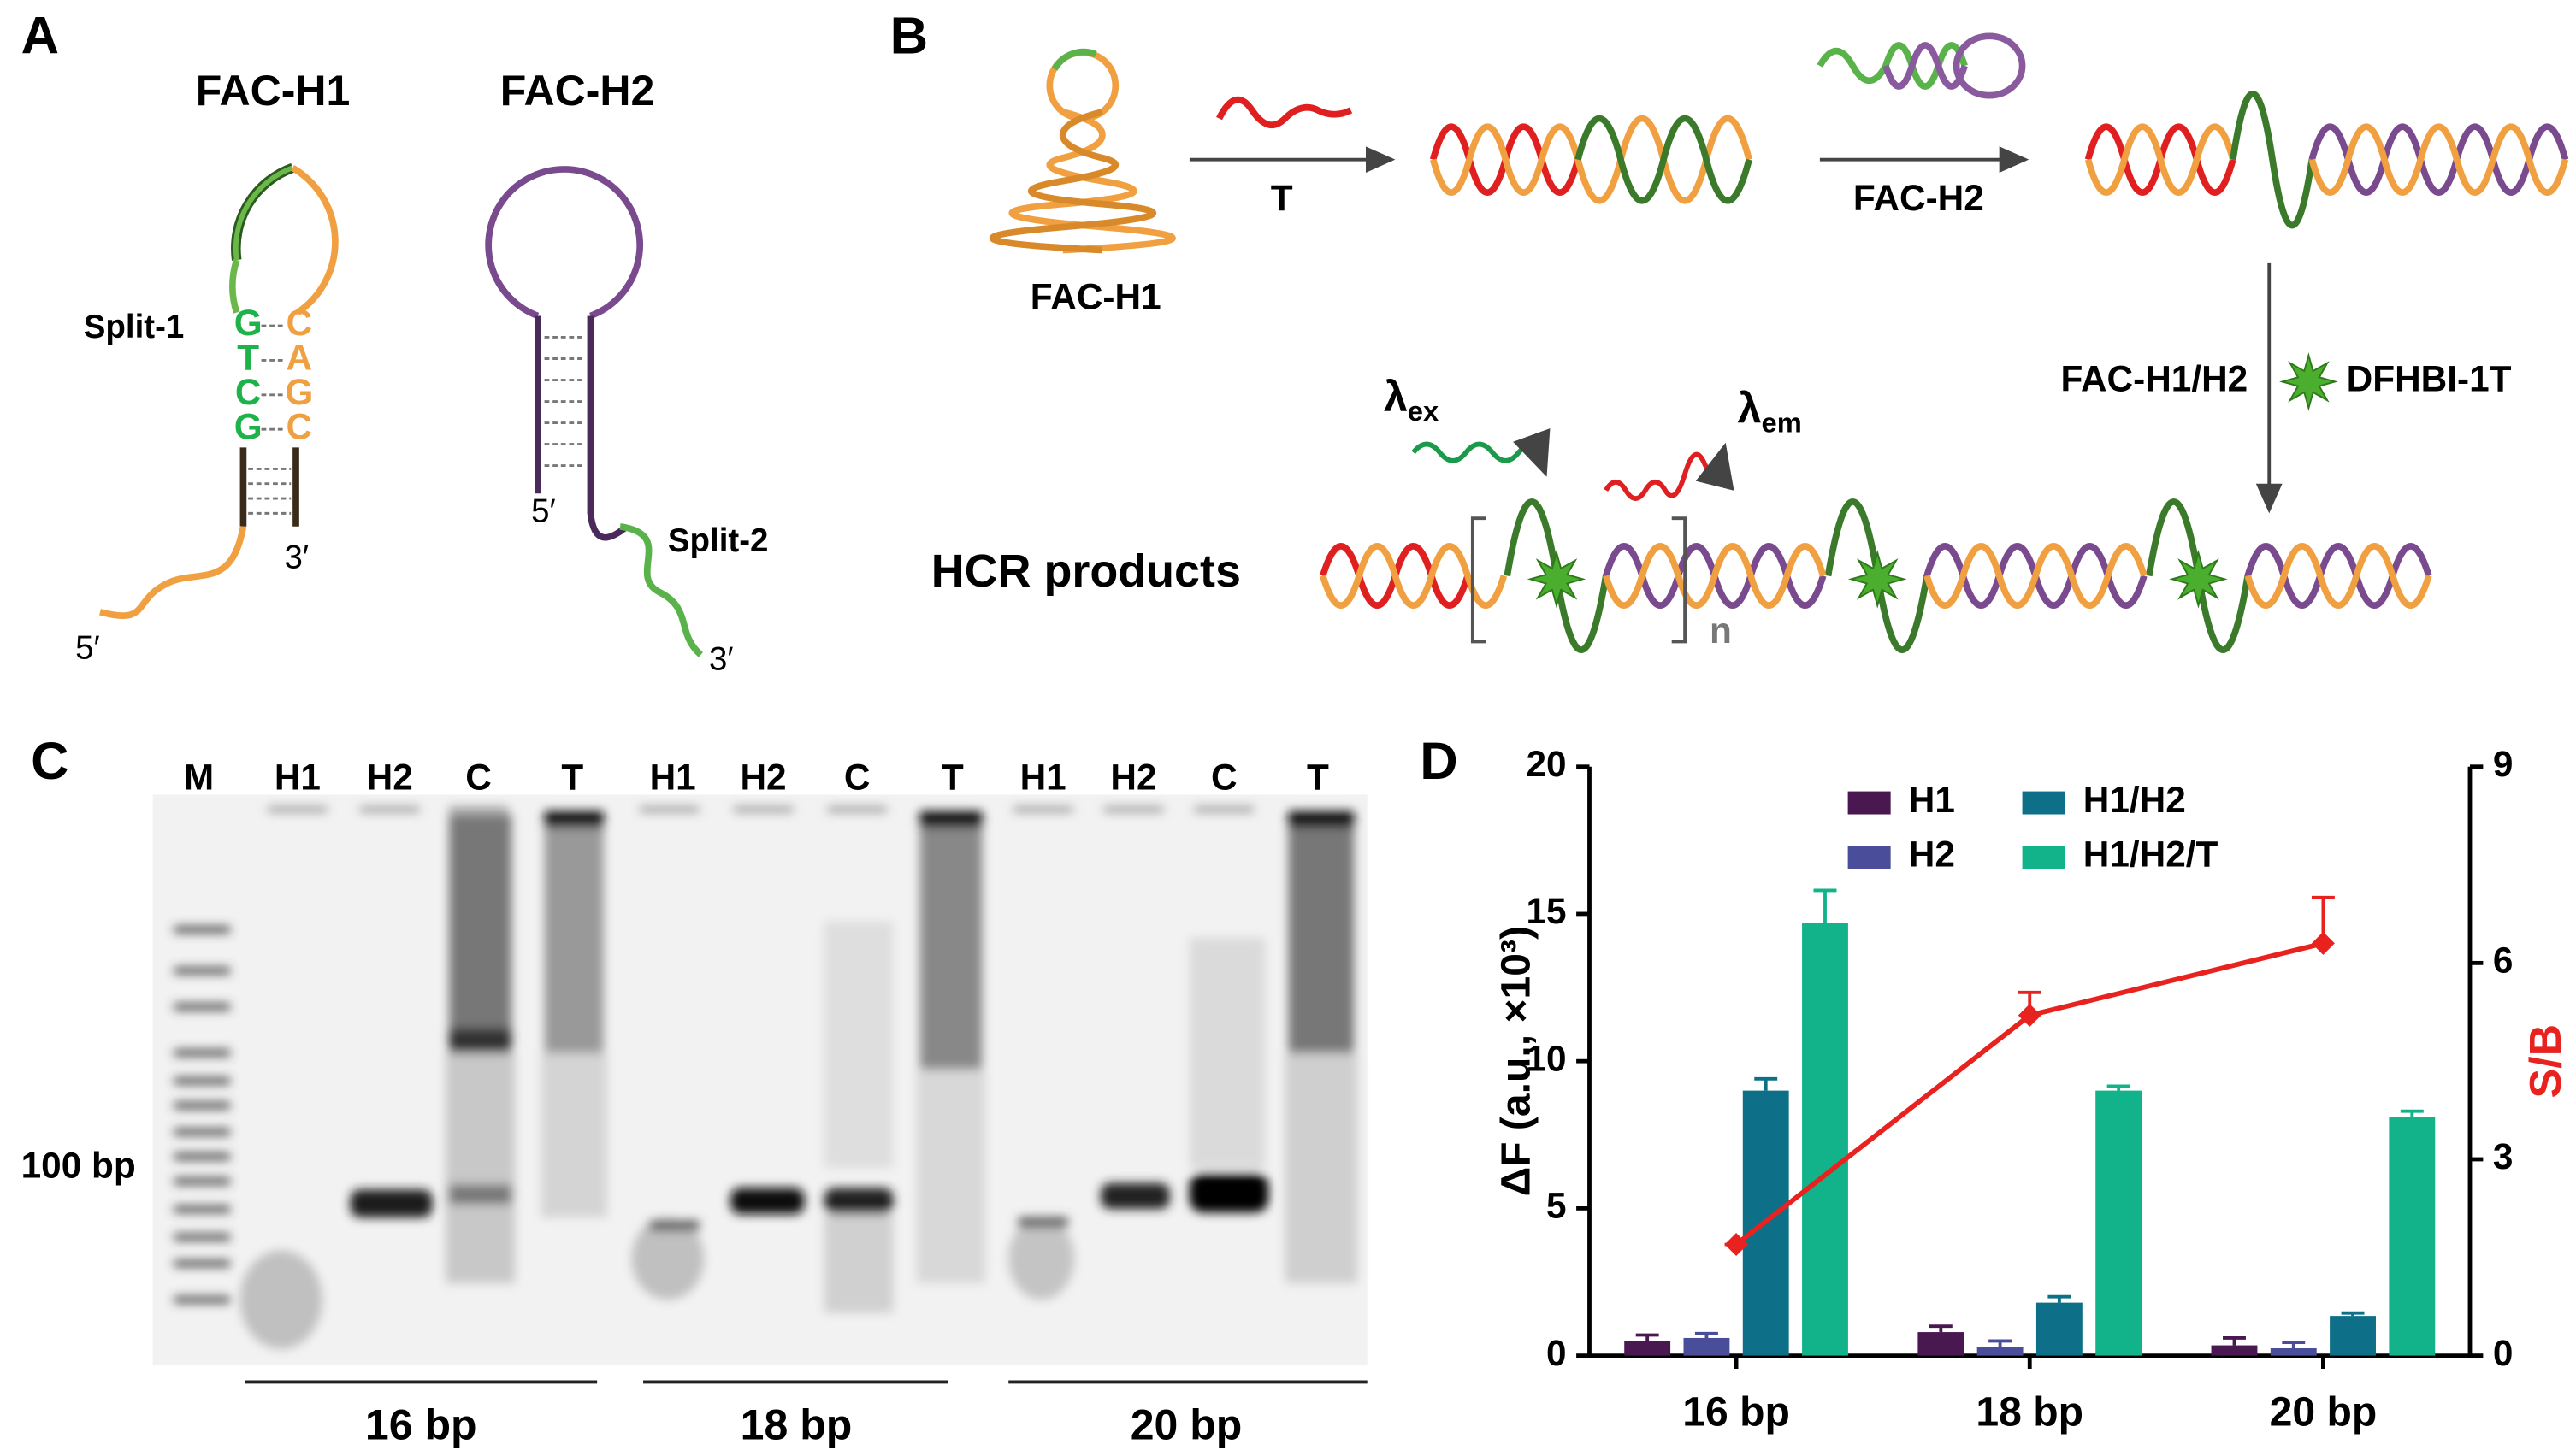 Image resolution: width=2570 pixels, height=1456 pixels. What do you see at coordinates (564, 243) in the screenshot?
I see `loop` at bounding box center [564, 243].